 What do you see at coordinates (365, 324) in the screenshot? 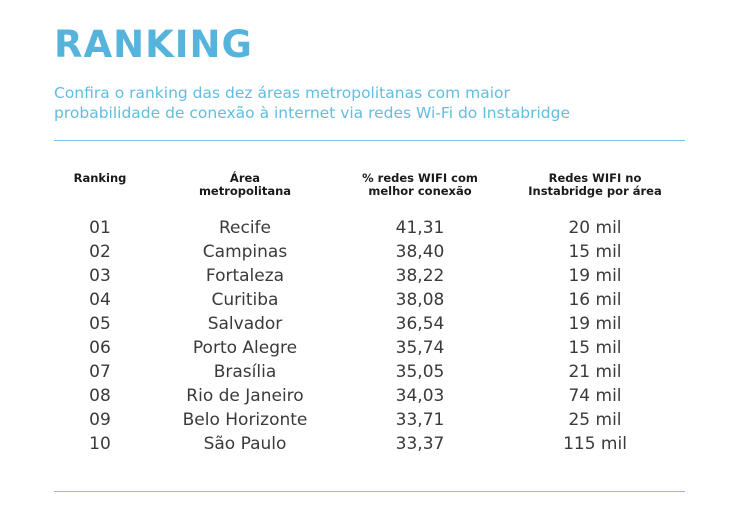
I see `table-row: 05 Salvador 36,54 19 mil` at bounding box center [365, 324].